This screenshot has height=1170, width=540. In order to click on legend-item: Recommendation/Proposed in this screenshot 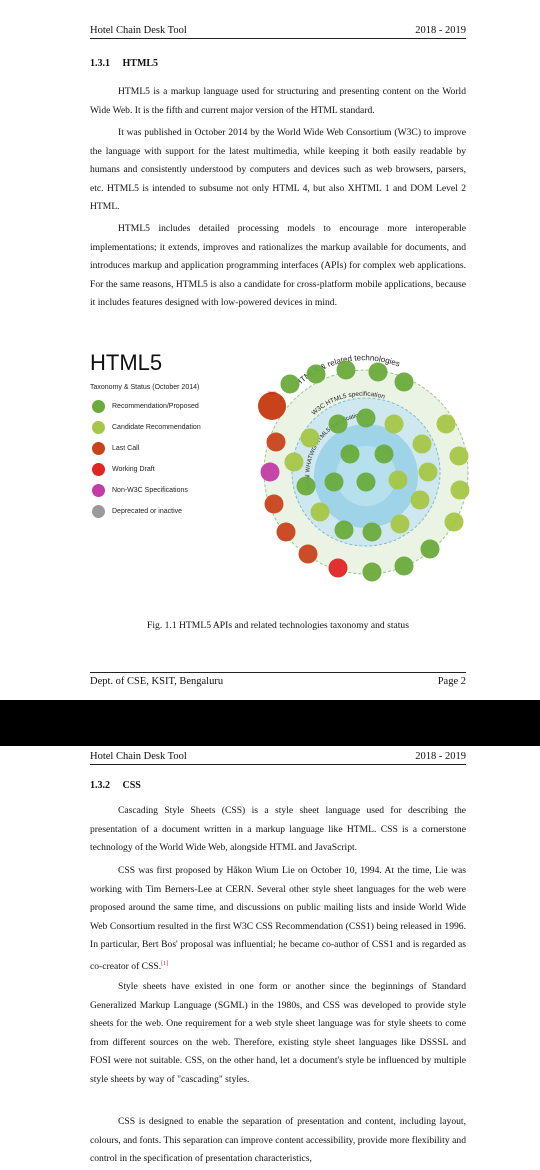, I will do `click(165, 410)`.